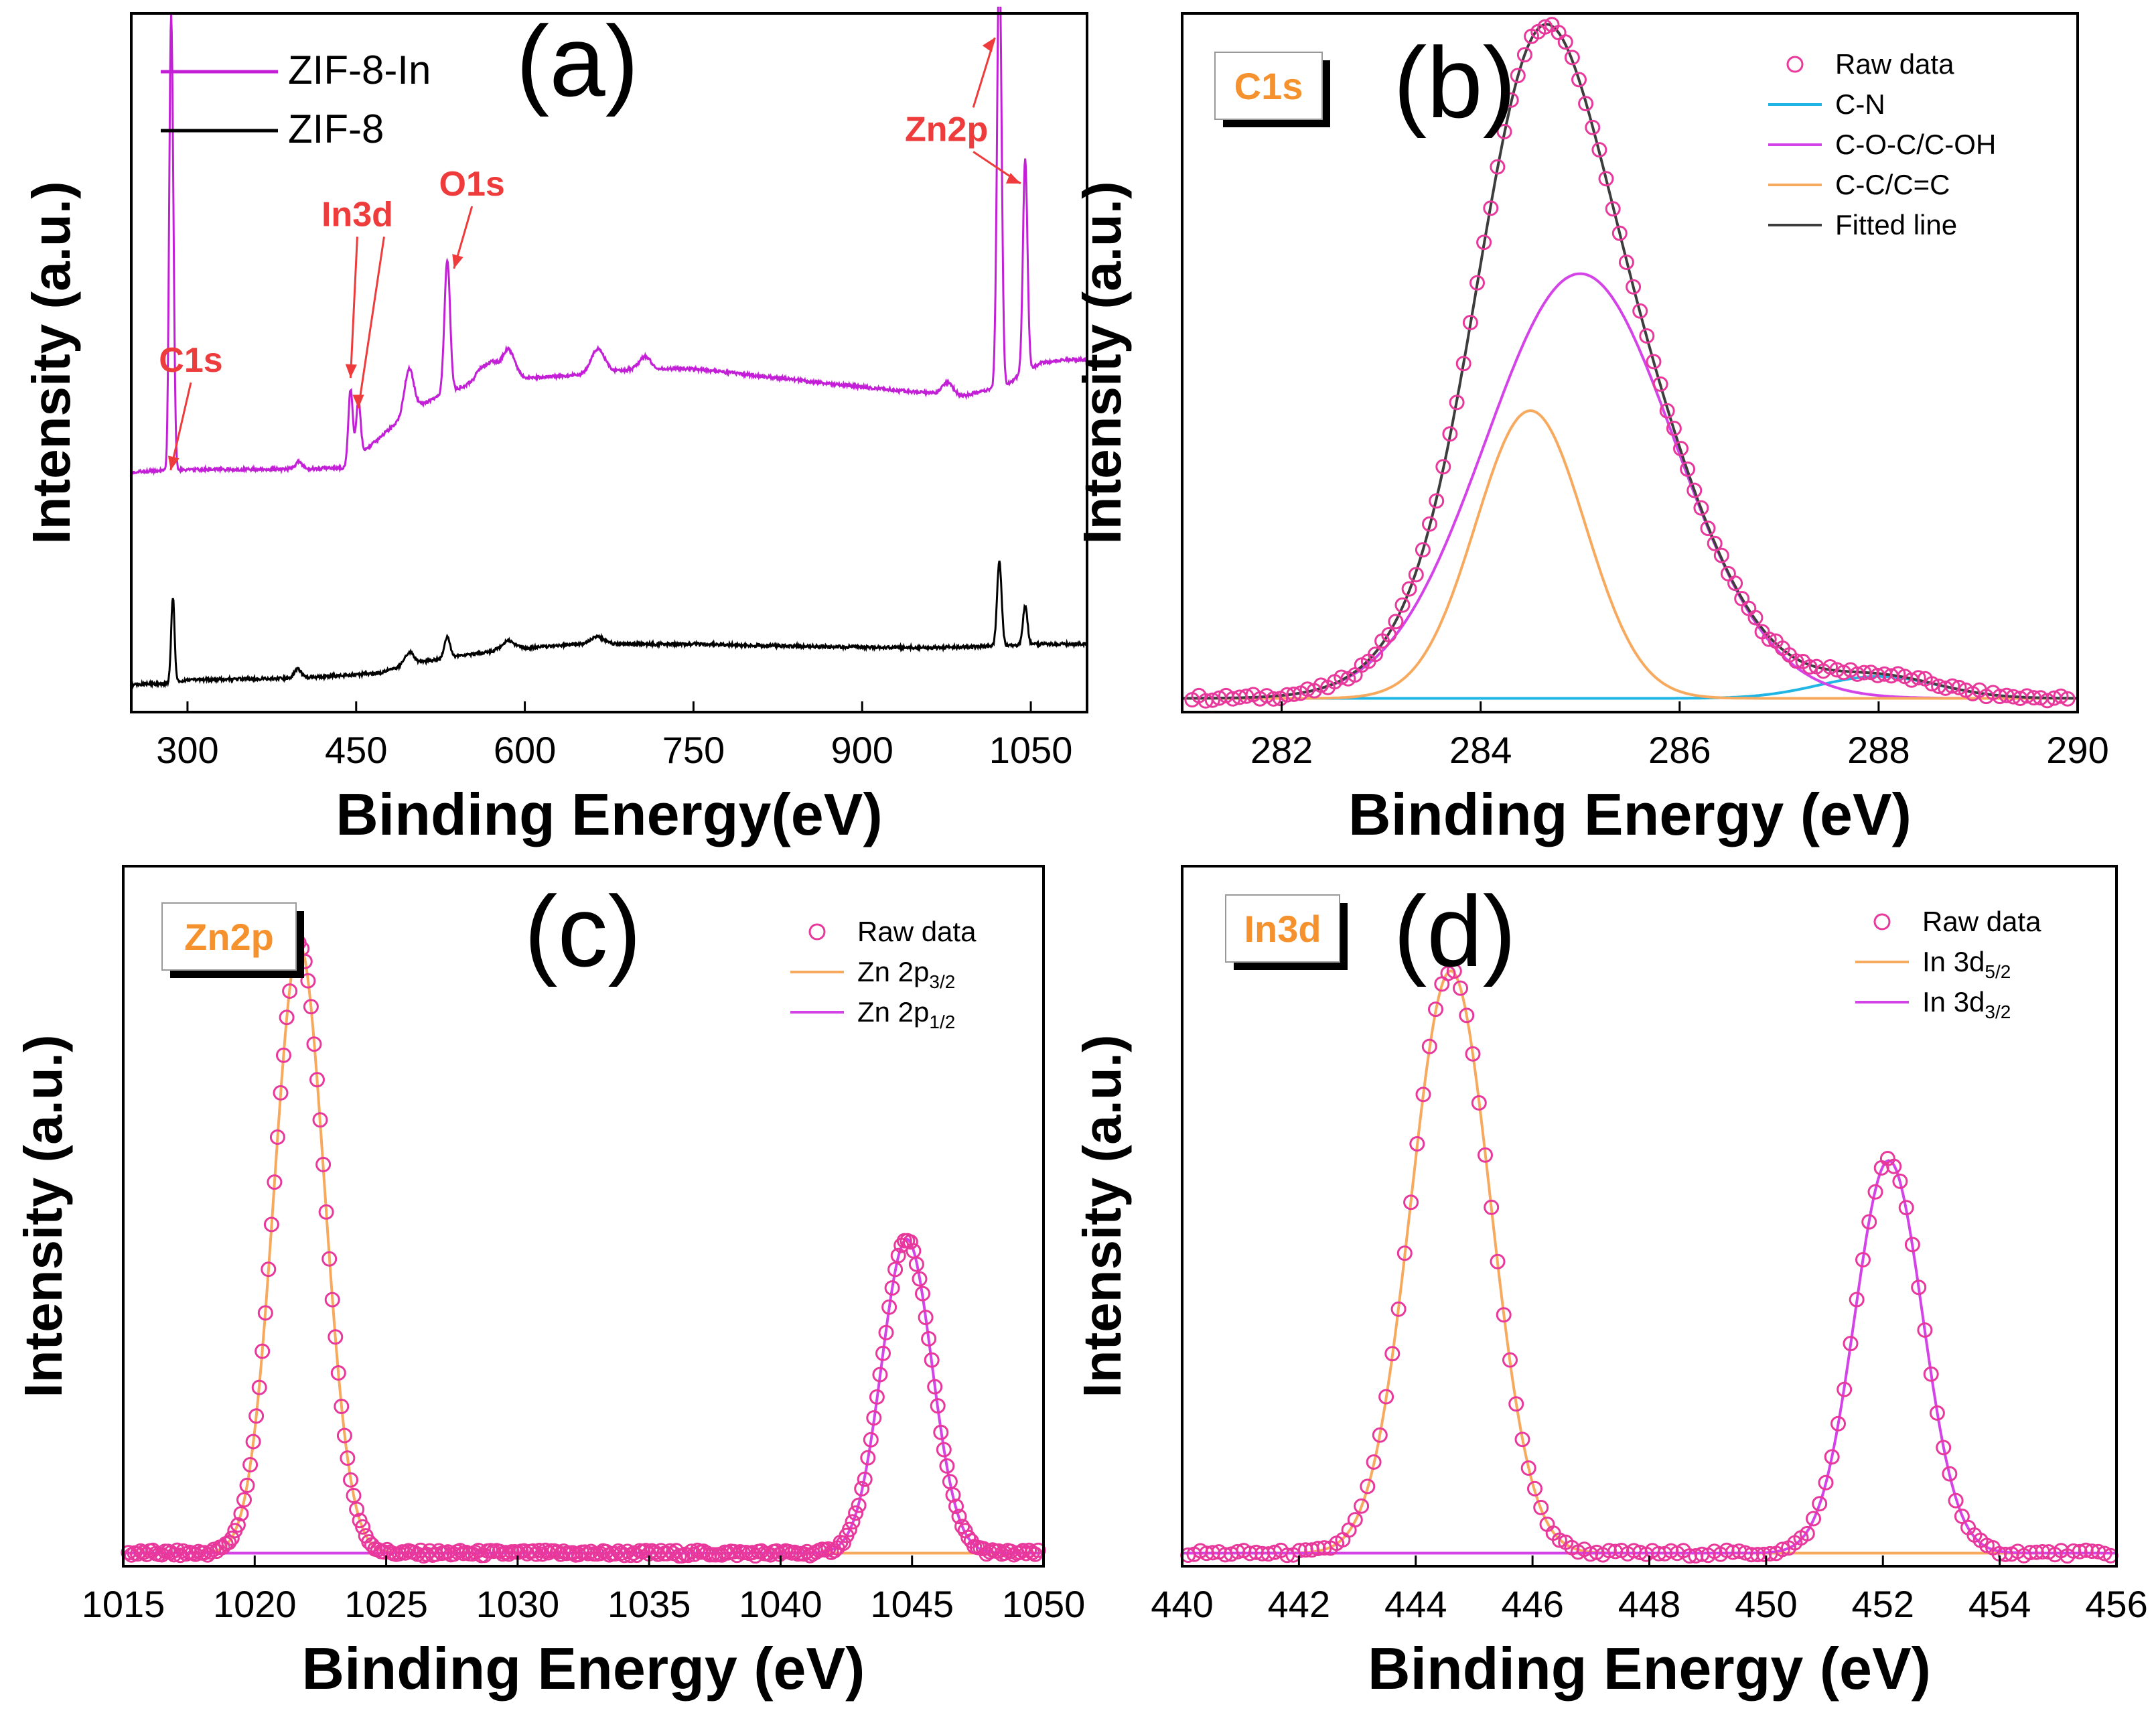 The width and height of the screenshot is (2156, 1731). Describe the element at coordinates (1649, 1668) in the screenshot. I see `x-axis-title-d: Binding Energy (eV)` at that location.